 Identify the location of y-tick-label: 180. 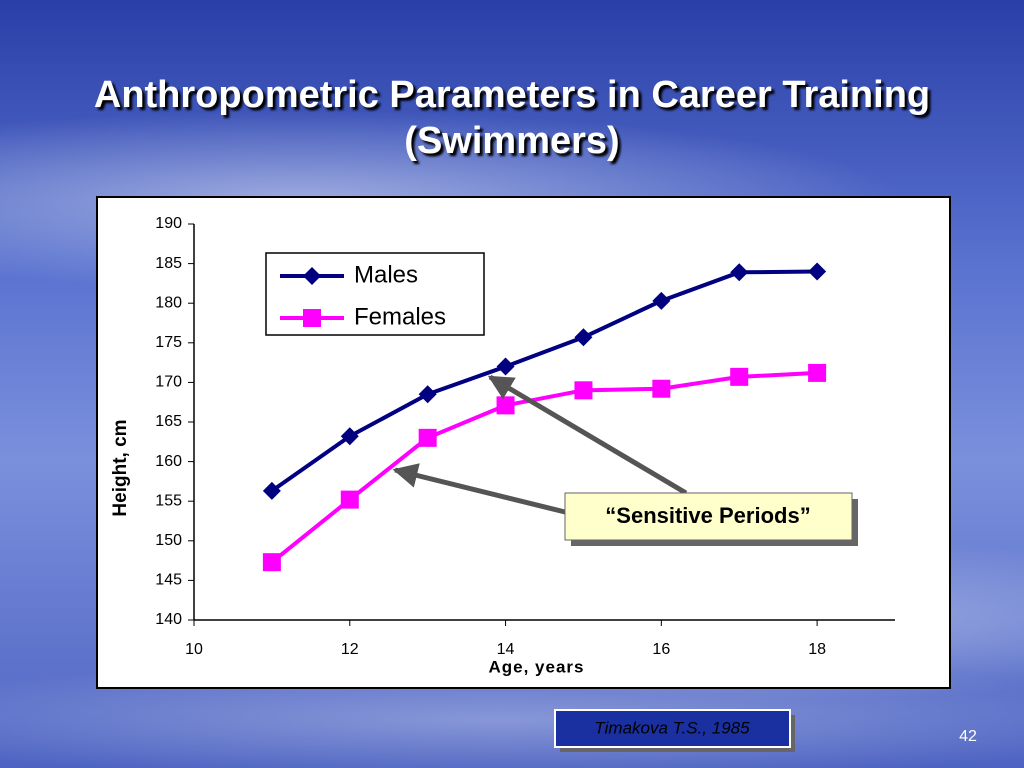
(168, 302).